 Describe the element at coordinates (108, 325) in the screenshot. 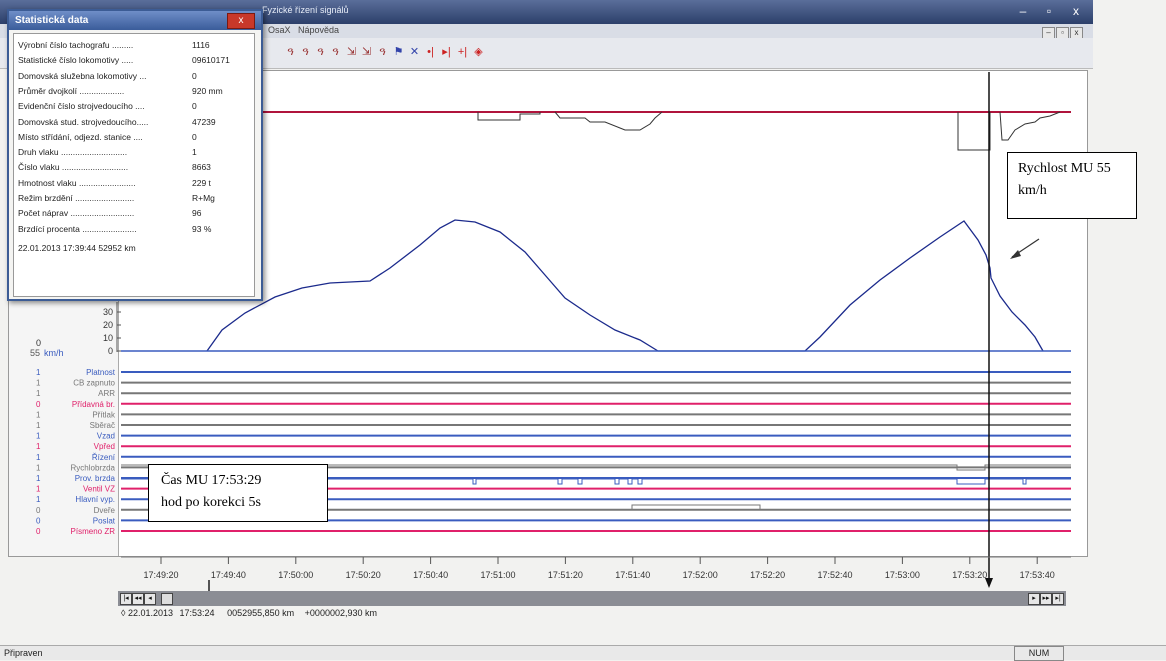

I see `speed-tick-label: 20` at that location.